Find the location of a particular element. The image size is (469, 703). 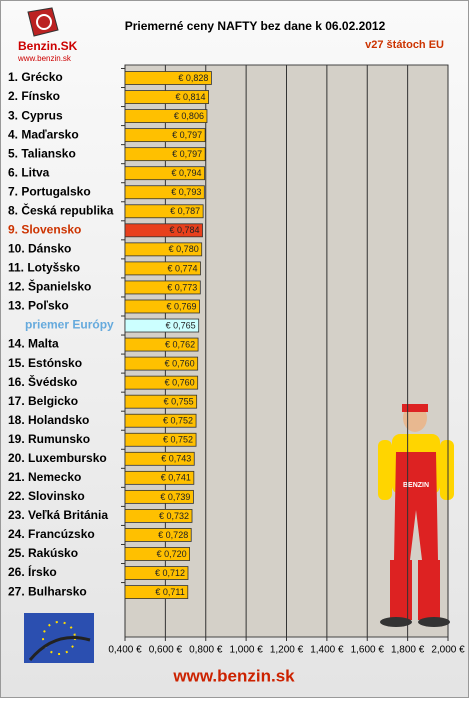

value-label: € 0,728 is located at coordinates (173, 535).